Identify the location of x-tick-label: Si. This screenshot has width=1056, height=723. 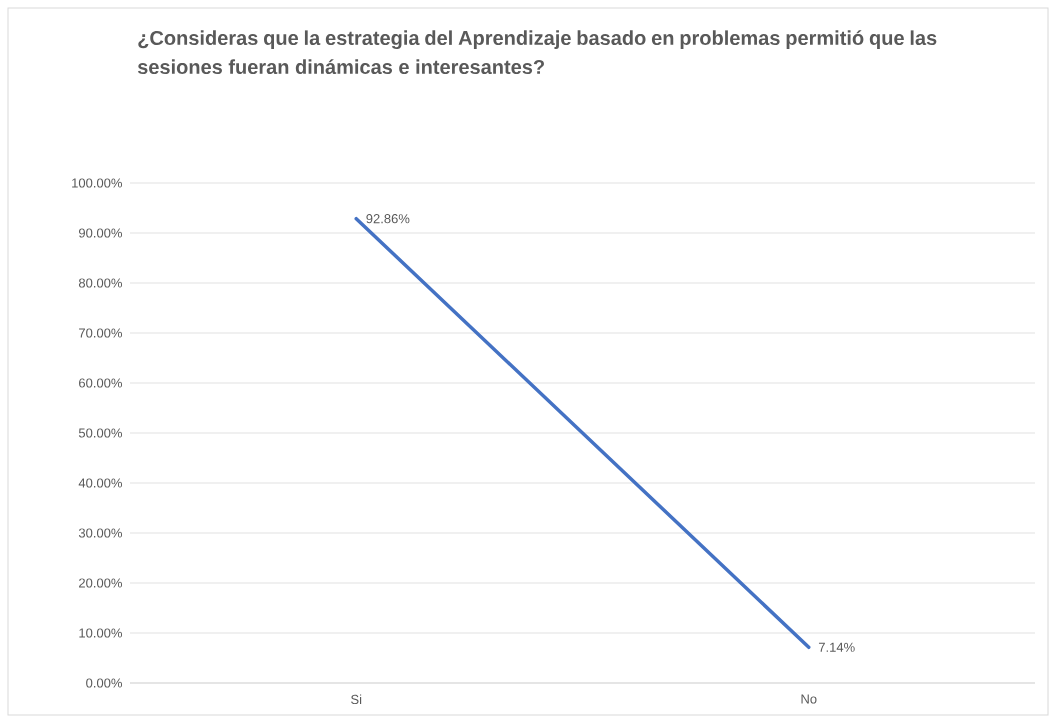
(356, 699).